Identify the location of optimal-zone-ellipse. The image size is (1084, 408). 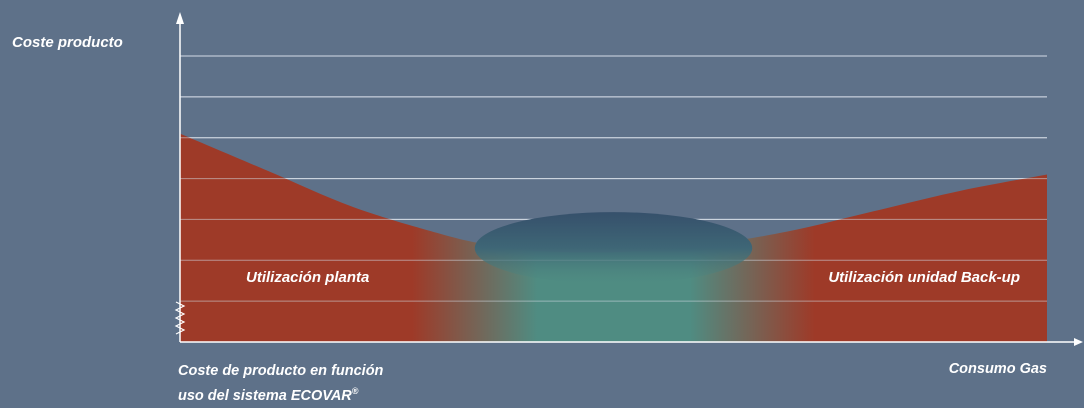
(613, 248).